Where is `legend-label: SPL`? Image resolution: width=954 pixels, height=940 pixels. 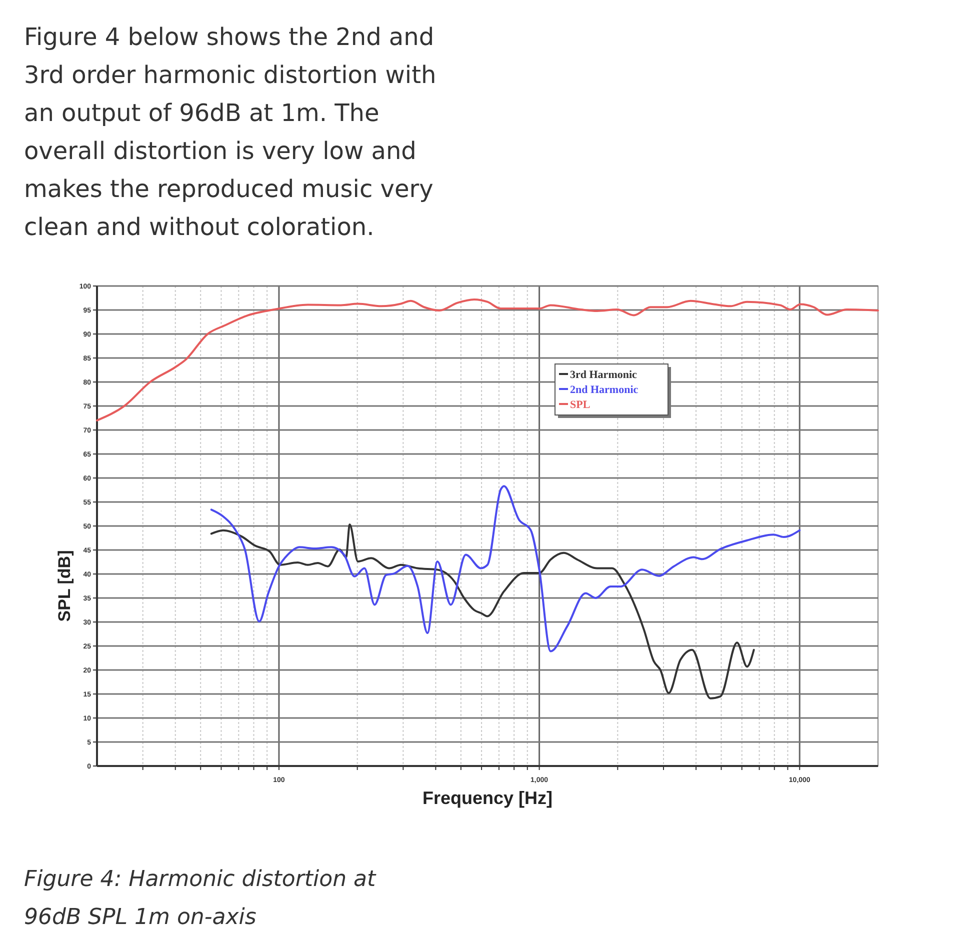 legend-label: SPL is located at coordinates (580, 404).